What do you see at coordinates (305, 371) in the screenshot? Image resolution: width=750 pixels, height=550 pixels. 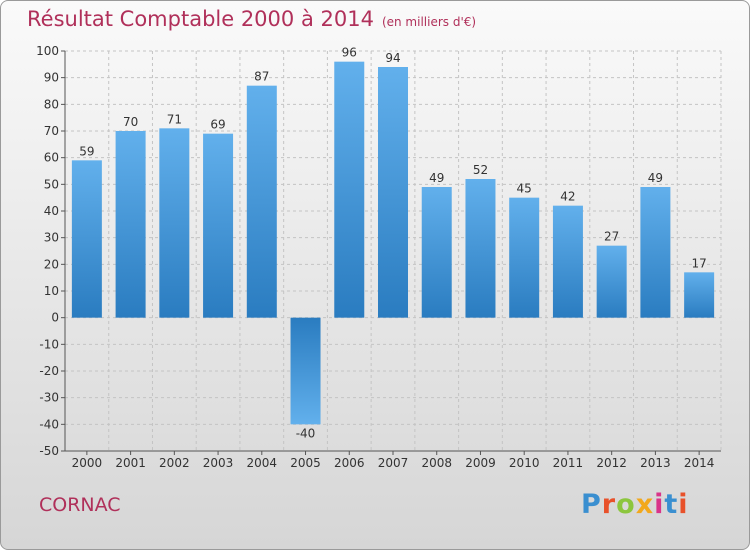 I see `bar-2005` at bounding box center [305, 371].